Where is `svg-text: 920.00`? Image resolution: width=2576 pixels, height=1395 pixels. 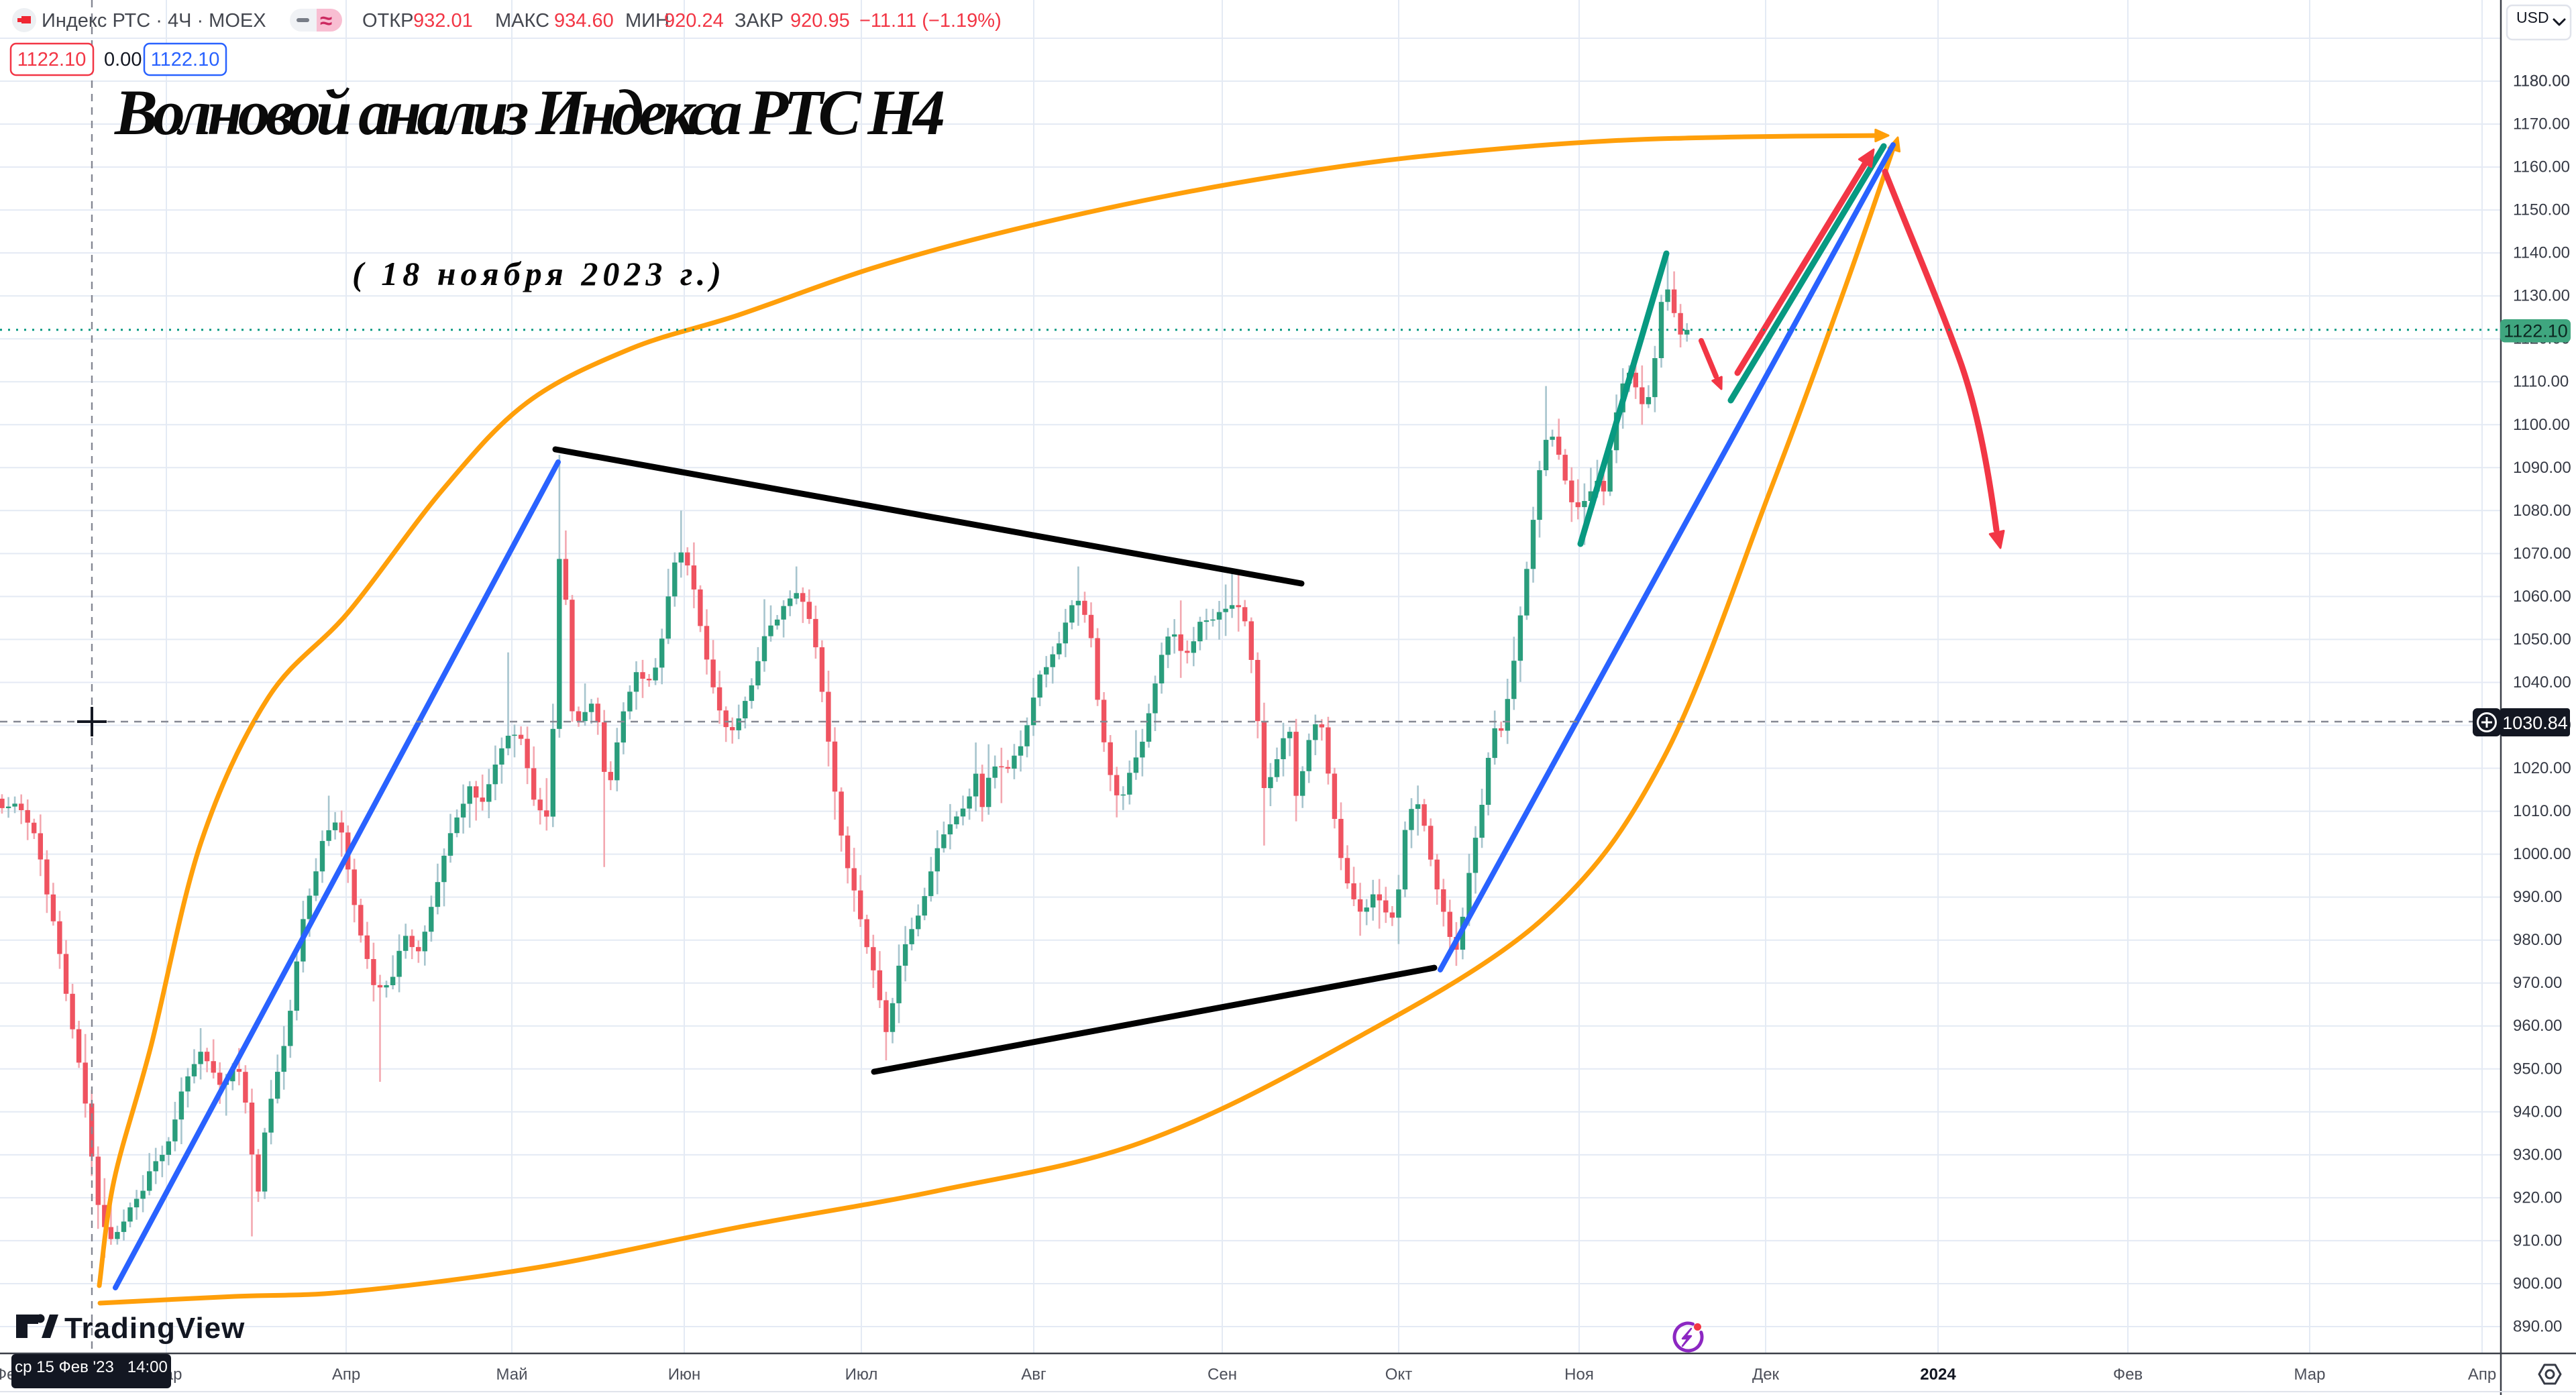 svg-text: 920.00 is located at coordinates (2537, 1197).